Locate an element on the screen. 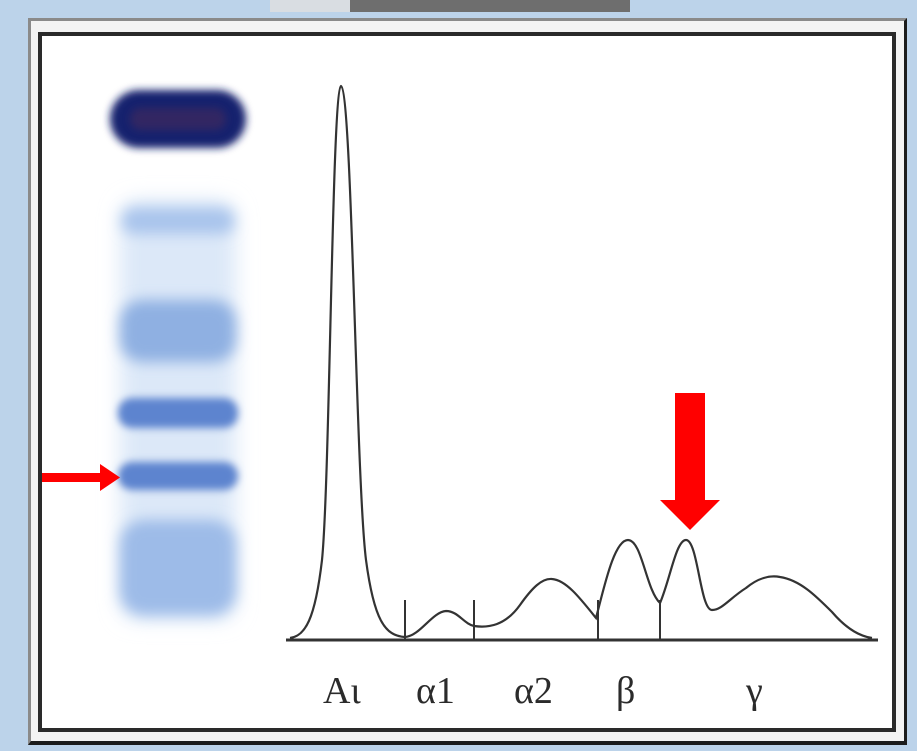 The width and height of the screenshot is (917, 751). label-alpha2: α2 is located at coordinates (533, 691).